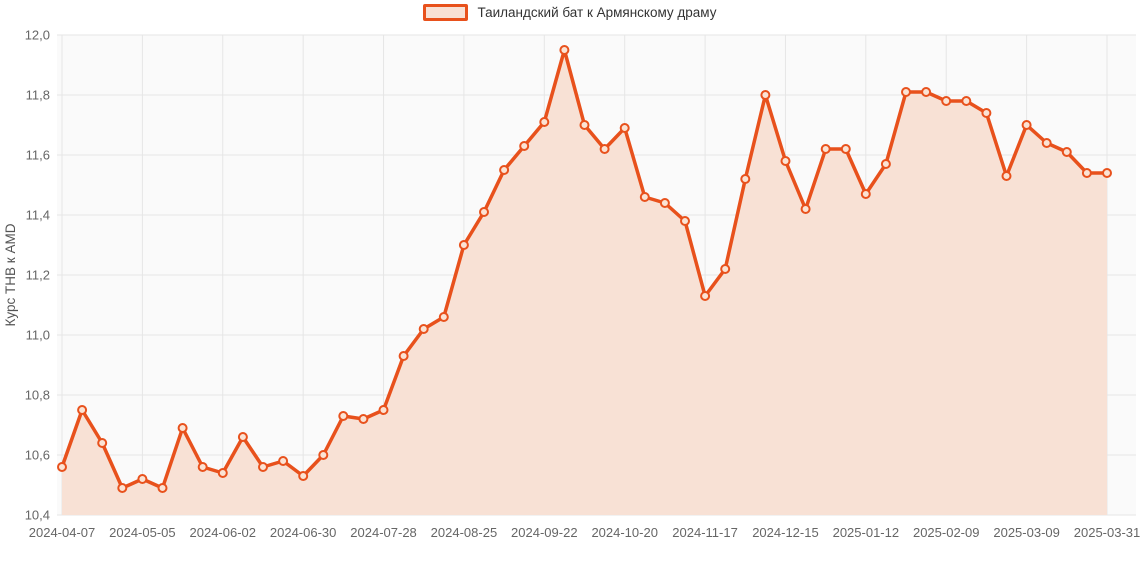  I want to click on x-tick-label: 2025-02-09, so click(946, 532).